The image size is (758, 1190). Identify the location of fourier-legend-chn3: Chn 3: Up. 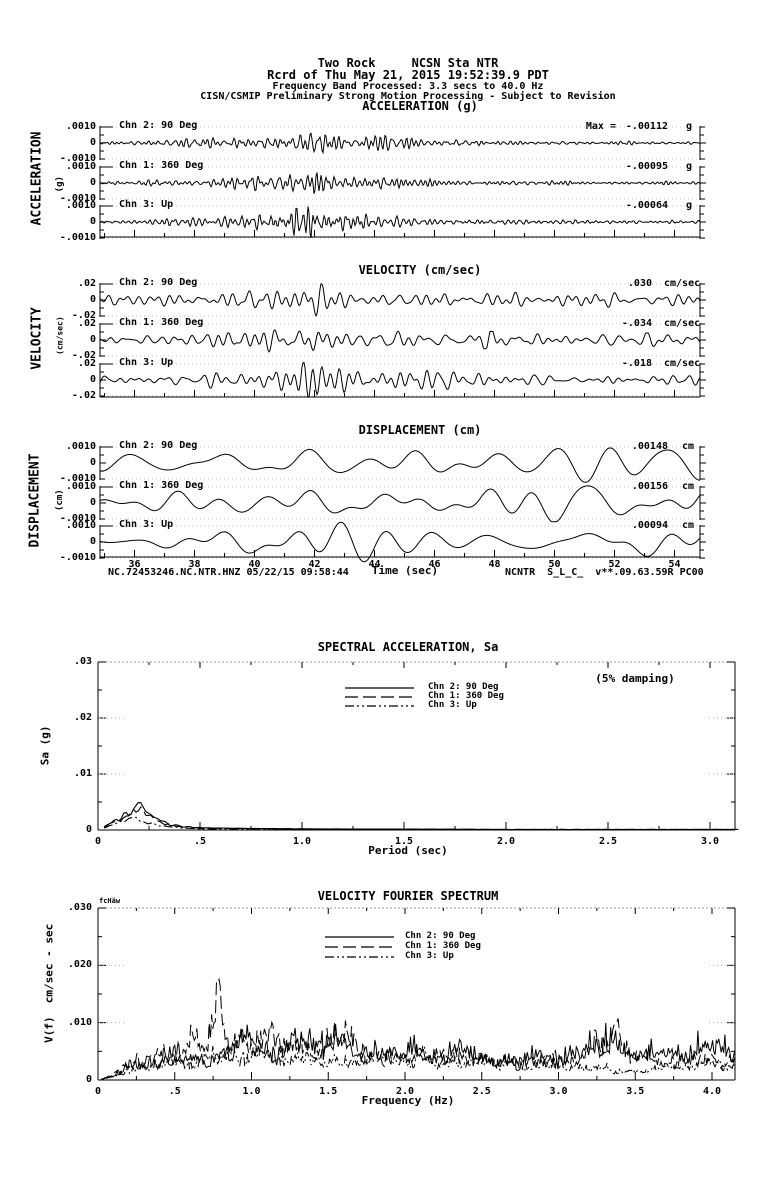
(429, 956).